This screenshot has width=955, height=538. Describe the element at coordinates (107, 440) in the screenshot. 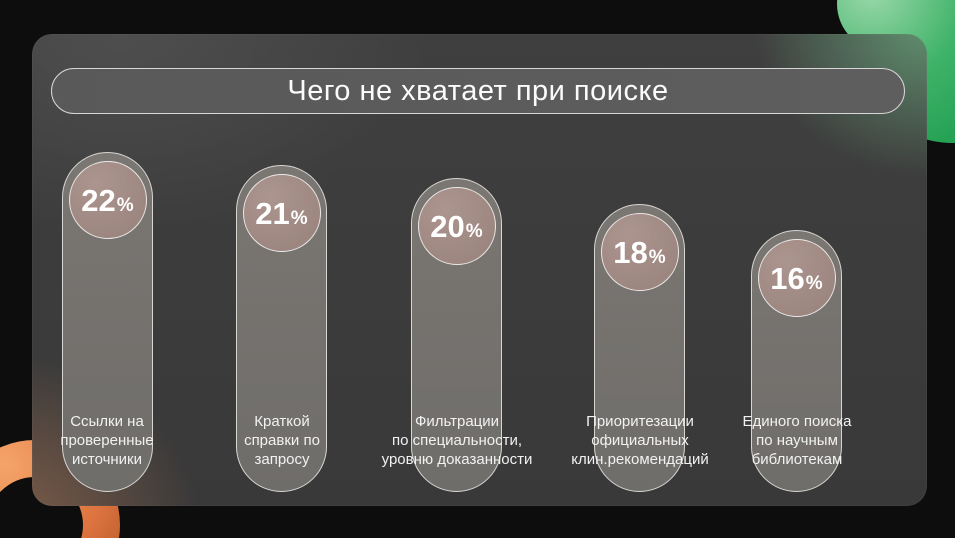

I see `bar-label-1: Ссылки на проверенные источники` at that location.